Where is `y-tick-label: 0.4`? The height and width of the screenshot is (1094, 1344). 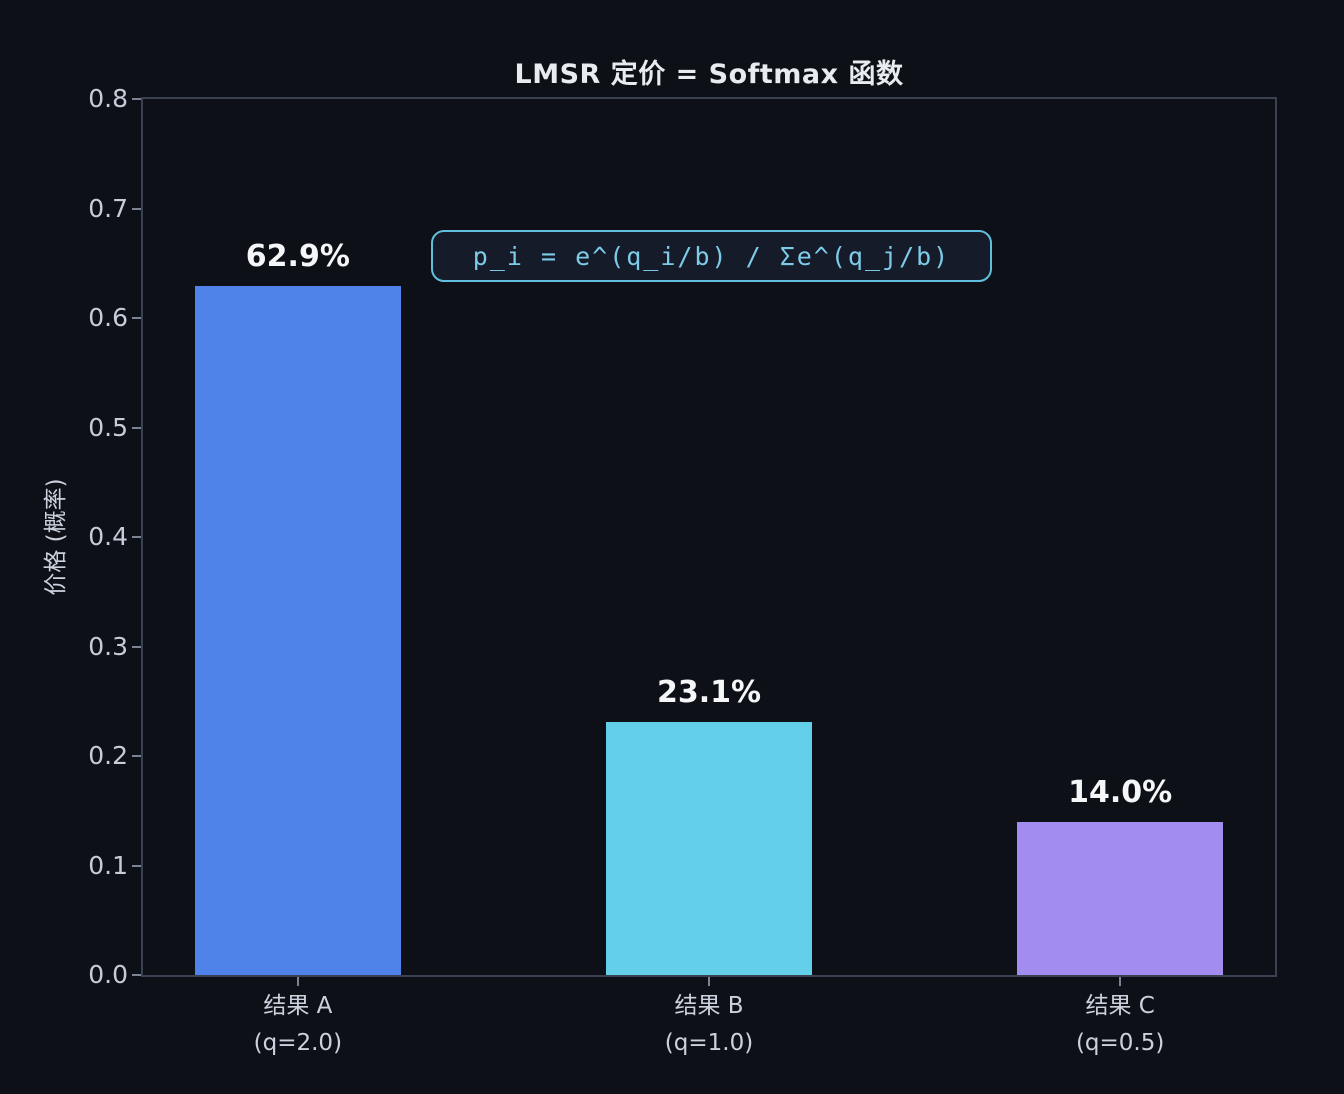
y-tick-label: 0.4 is located at coordinates (108, 536).